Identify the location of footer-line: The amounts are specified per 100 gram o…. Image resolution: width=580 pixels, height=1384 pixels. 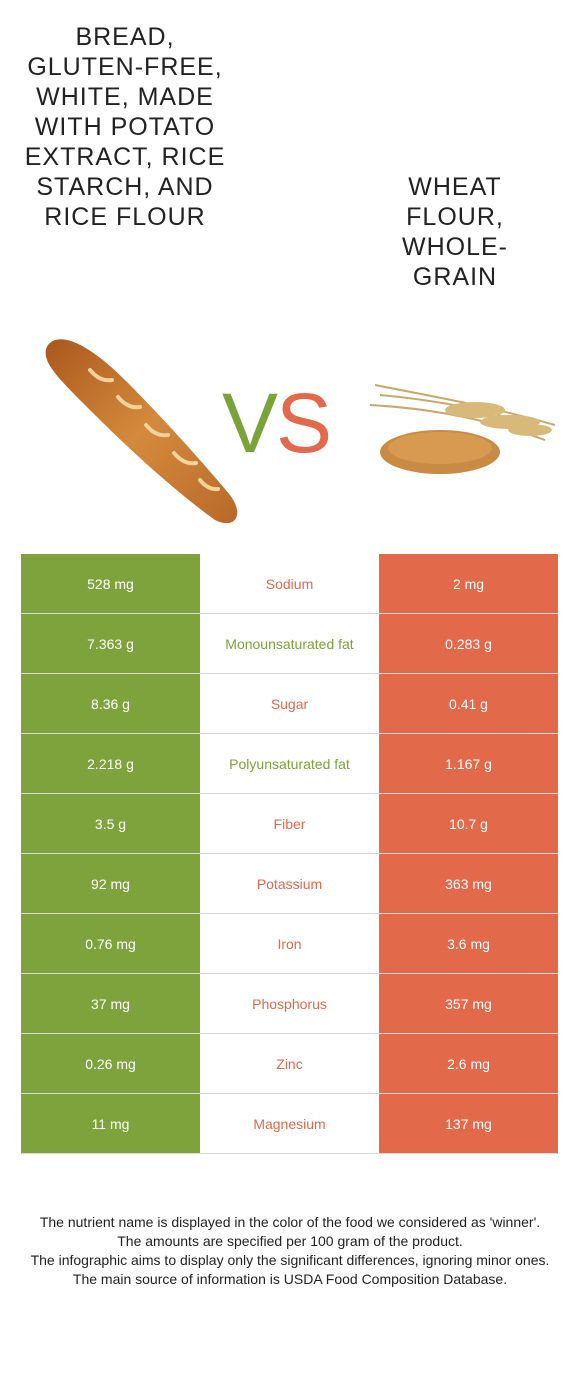
(290, 1241).